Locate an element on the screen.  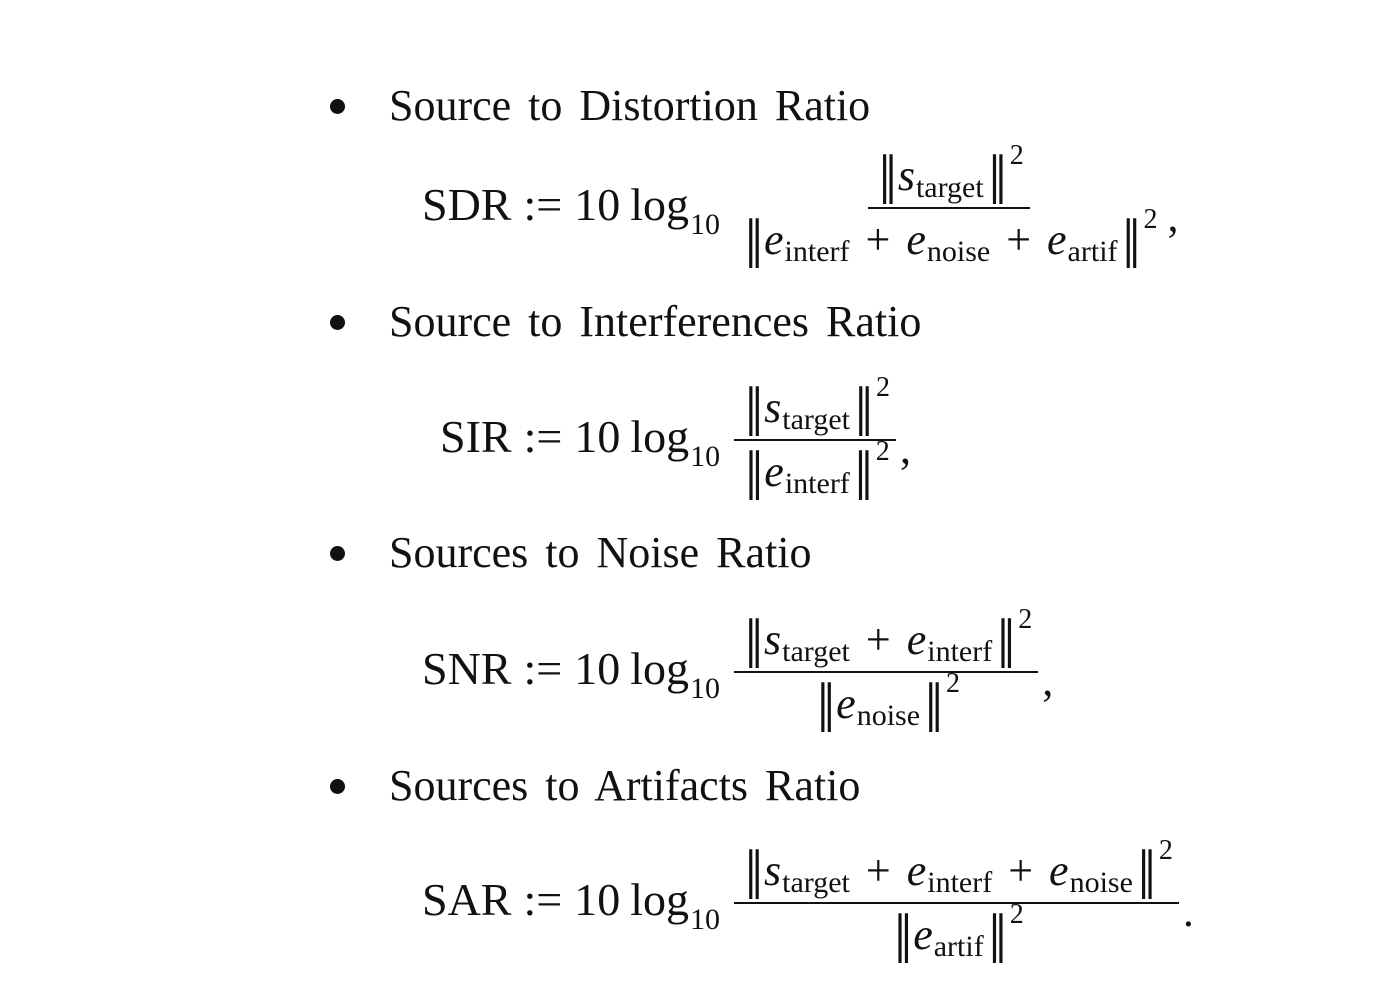
denominator: ‖ e noise ‖ 2 is located at coordinates (886, 700).